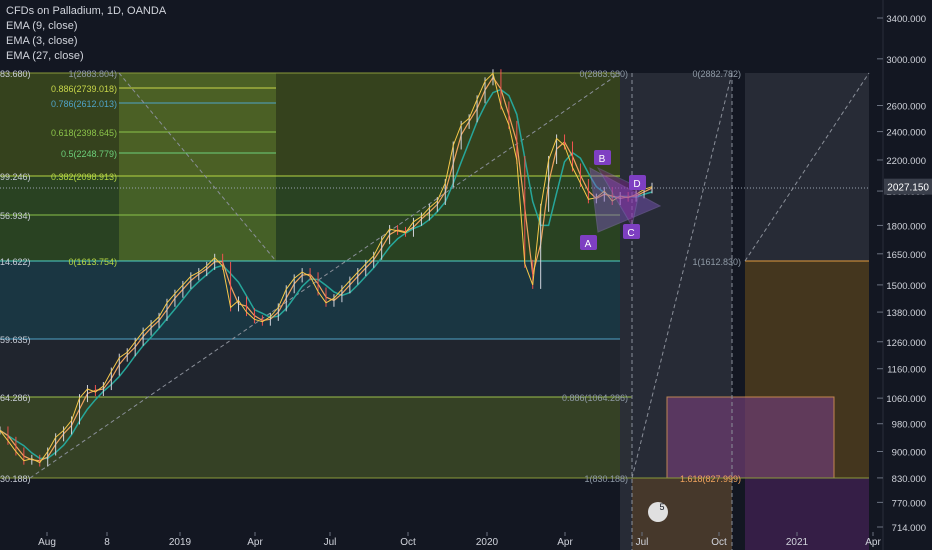 Image resolution: width=932 pixels, height=550 pixels. Describe the element at coordinates (89, 154) in the screenshot. I see `fib-left-label-4: 0.5(2248.779)` at that location.